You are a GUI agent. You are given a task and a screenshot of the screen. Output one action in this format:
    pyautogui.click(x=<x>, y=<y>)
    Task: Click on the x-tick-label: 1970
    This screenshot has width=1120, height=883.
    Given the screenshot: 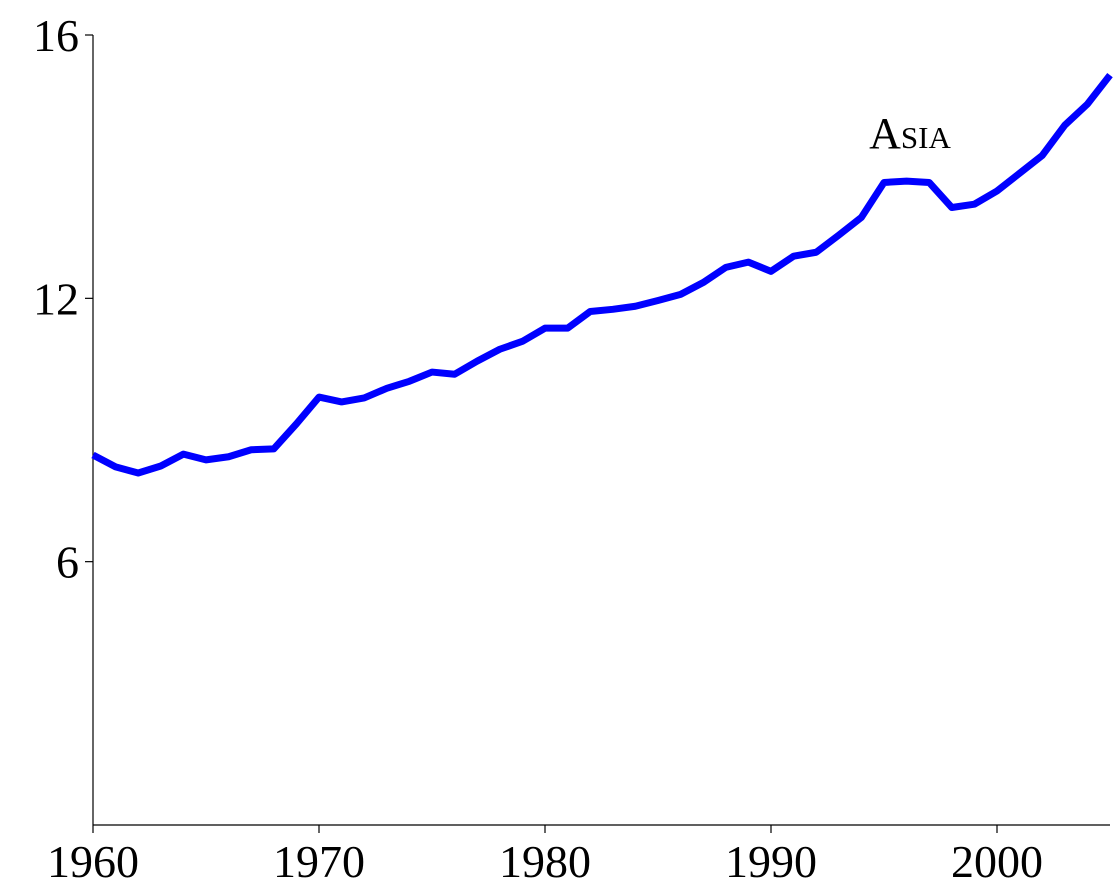 What is the action you would take?
    pyautogui.click(x=319, y=859)
    